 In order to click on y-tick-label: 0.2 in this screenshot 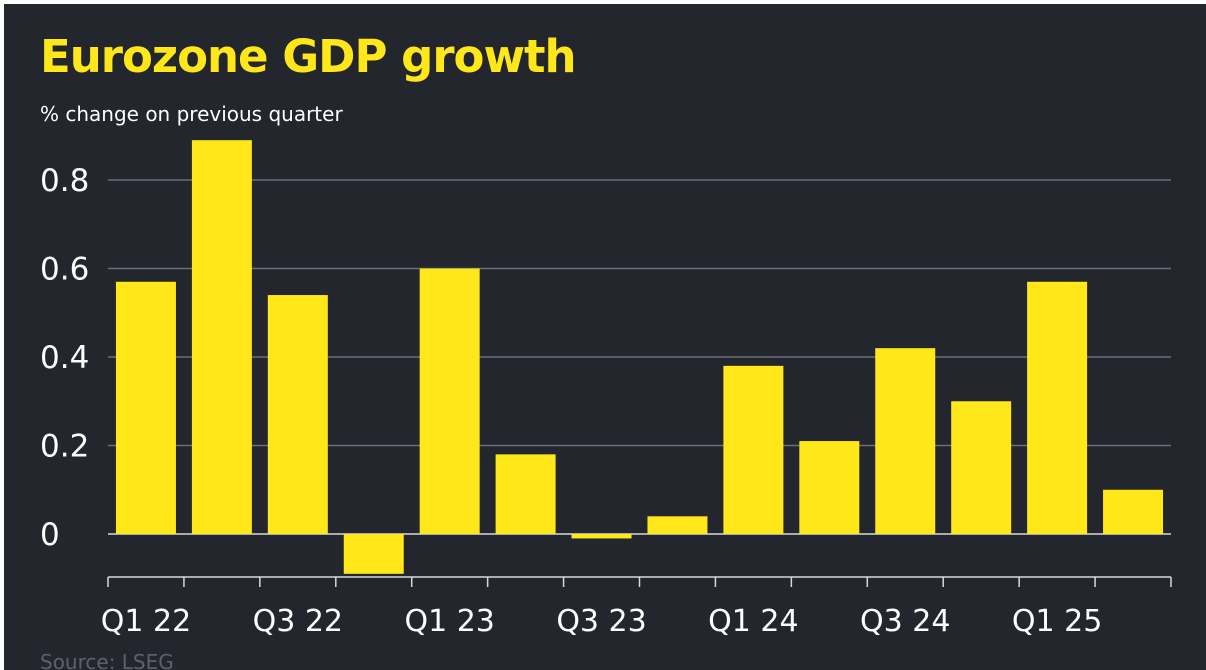, I will do `click(64, 447)`.